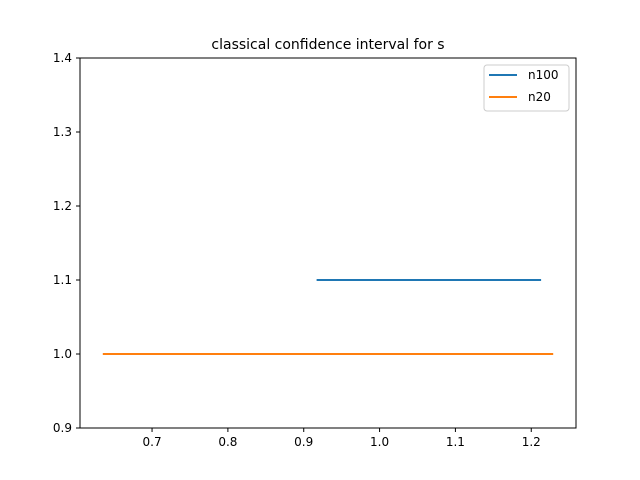  What do you see at coordinates (62, 280) in the screenshot?
I see `y-tick-label: 1.1` at bounding box center [62, 280].